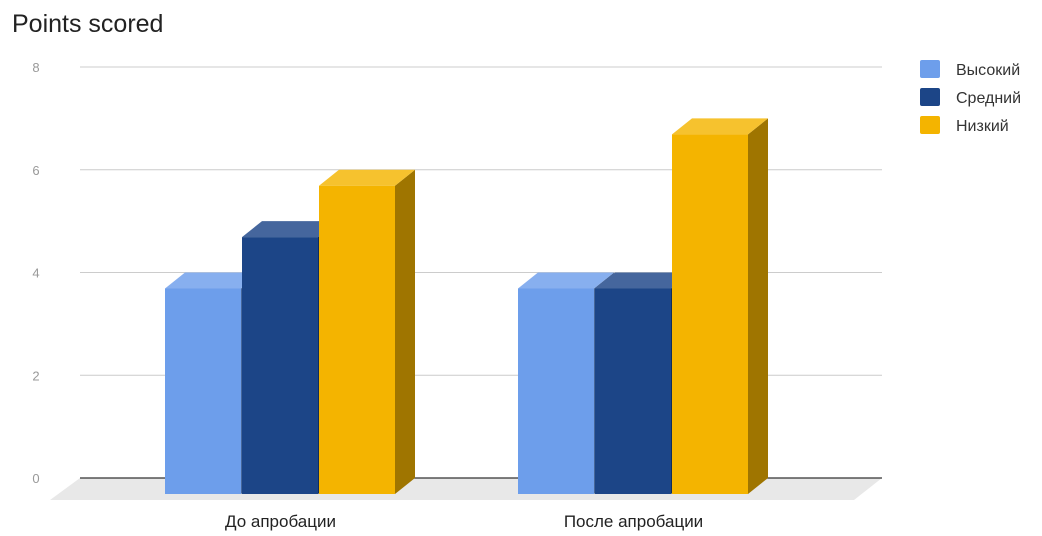 The image size is (1042, 536). I want to click on legend-label: Высокий, so click(988, 70).